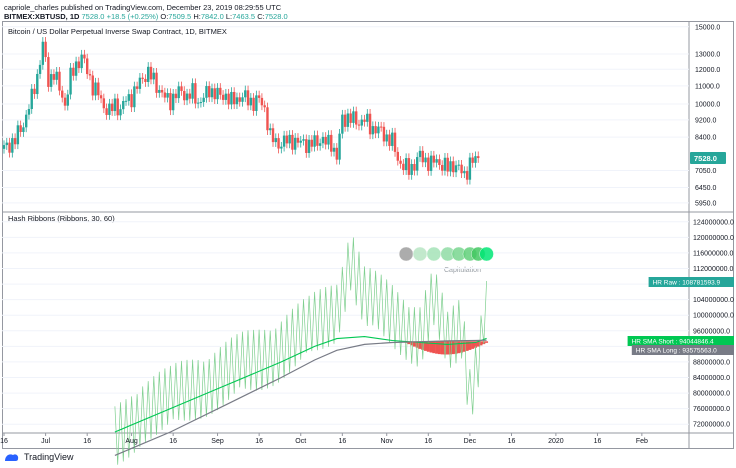  What do you see at coordinates (212, 16) in the screenshot?
I see `high-value: 7842.0` at bounding box center [212, 16].